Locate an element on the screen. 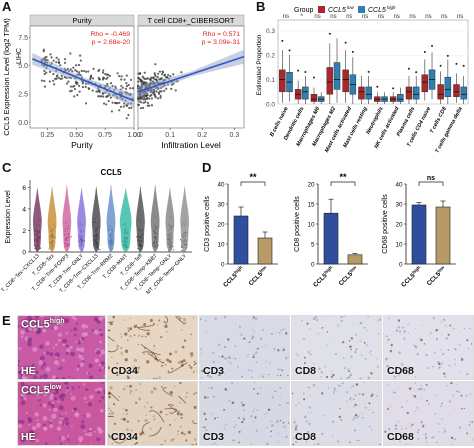 Image resolution: width=474 pixels, height=448 pixels. y-tick-label: 30 is located at coordinates (221, 204).